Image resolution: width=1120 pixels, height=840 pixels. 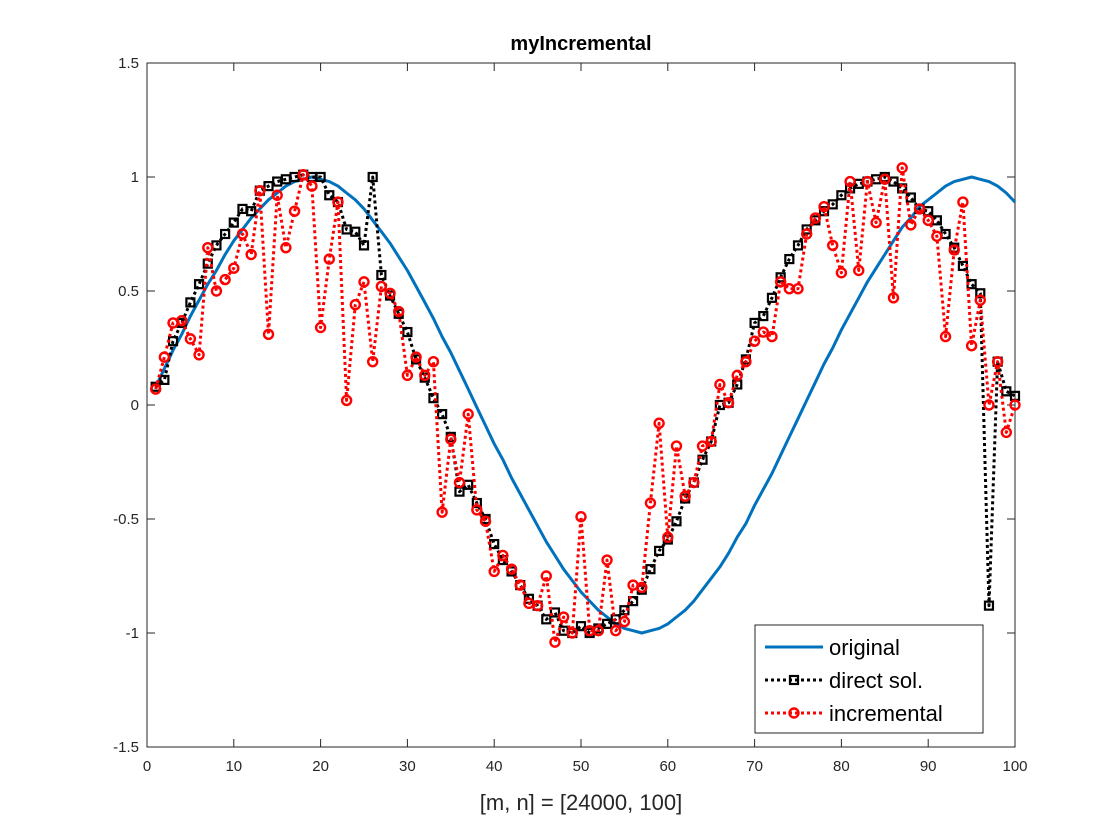 What do you see at coordinates (841, 766) in the screenshot?
I see `x-tick-label: 80` at bounding box center [841, 766].